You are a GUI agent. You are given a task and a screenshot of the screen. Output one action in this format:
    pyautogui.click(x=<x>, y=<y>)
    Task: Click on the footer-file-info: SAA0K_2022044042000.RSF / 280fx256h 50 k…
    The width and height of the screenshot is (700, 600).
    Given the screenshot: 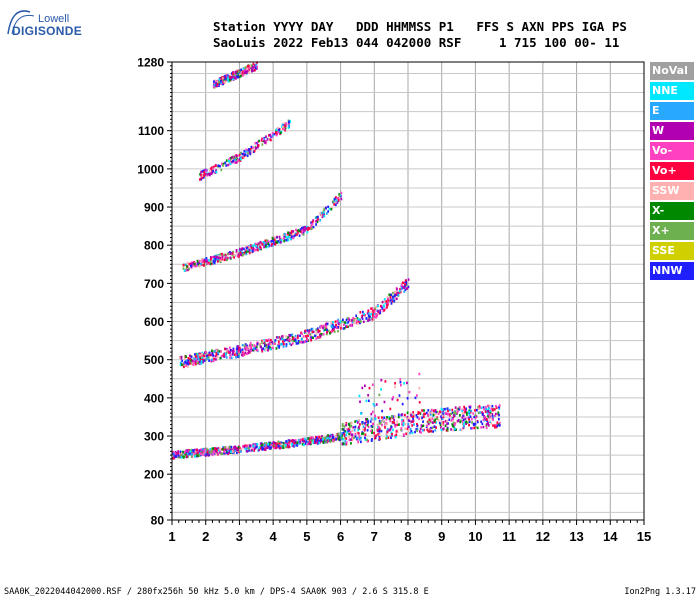 What is the action you would take?
    pyautogui.click(x=216, y=592)
    